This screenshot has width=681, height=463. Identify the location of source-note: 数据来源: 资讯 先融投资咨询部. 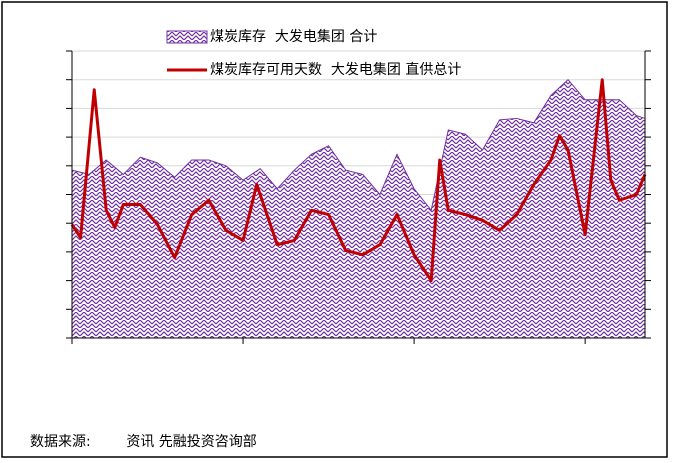
(143, 442).